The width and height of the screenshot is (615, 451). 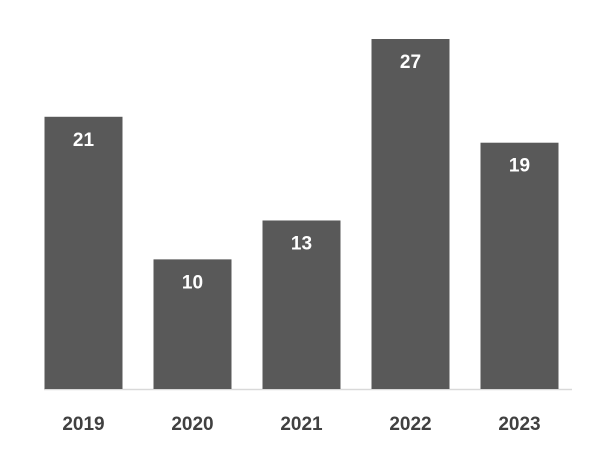 What do you see at coordinates (192, 282) in the screenshot?
I see `data-label: 10` at bounding box center [192, 282].